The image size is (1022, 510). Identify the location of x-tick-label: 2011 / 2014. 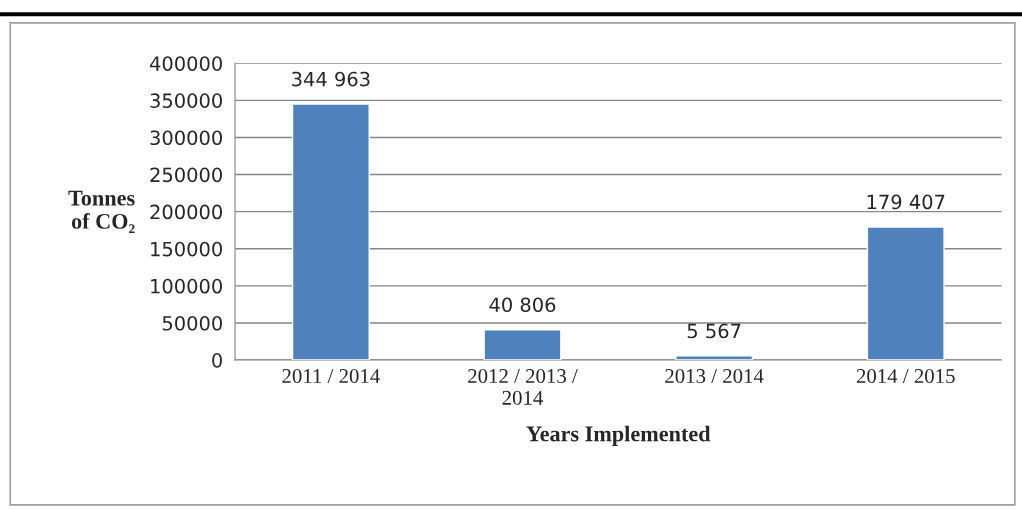
(331, 376).